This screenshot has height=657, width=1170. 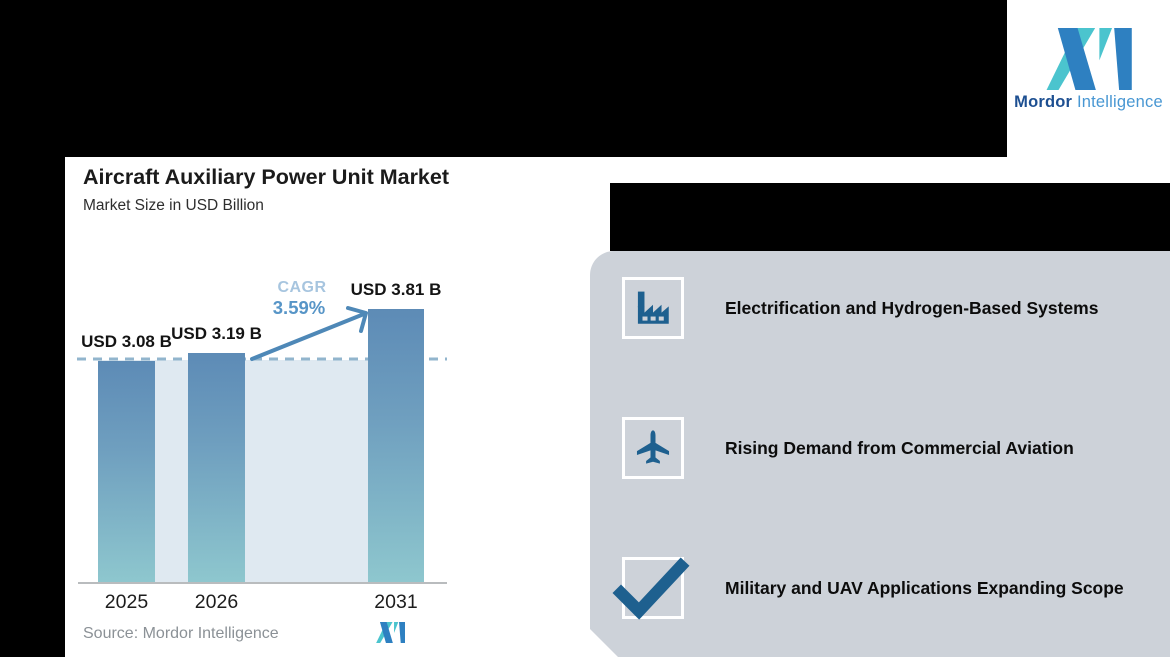 I want to click on mordor-logo-small-icon, so click(x=391, y=632).